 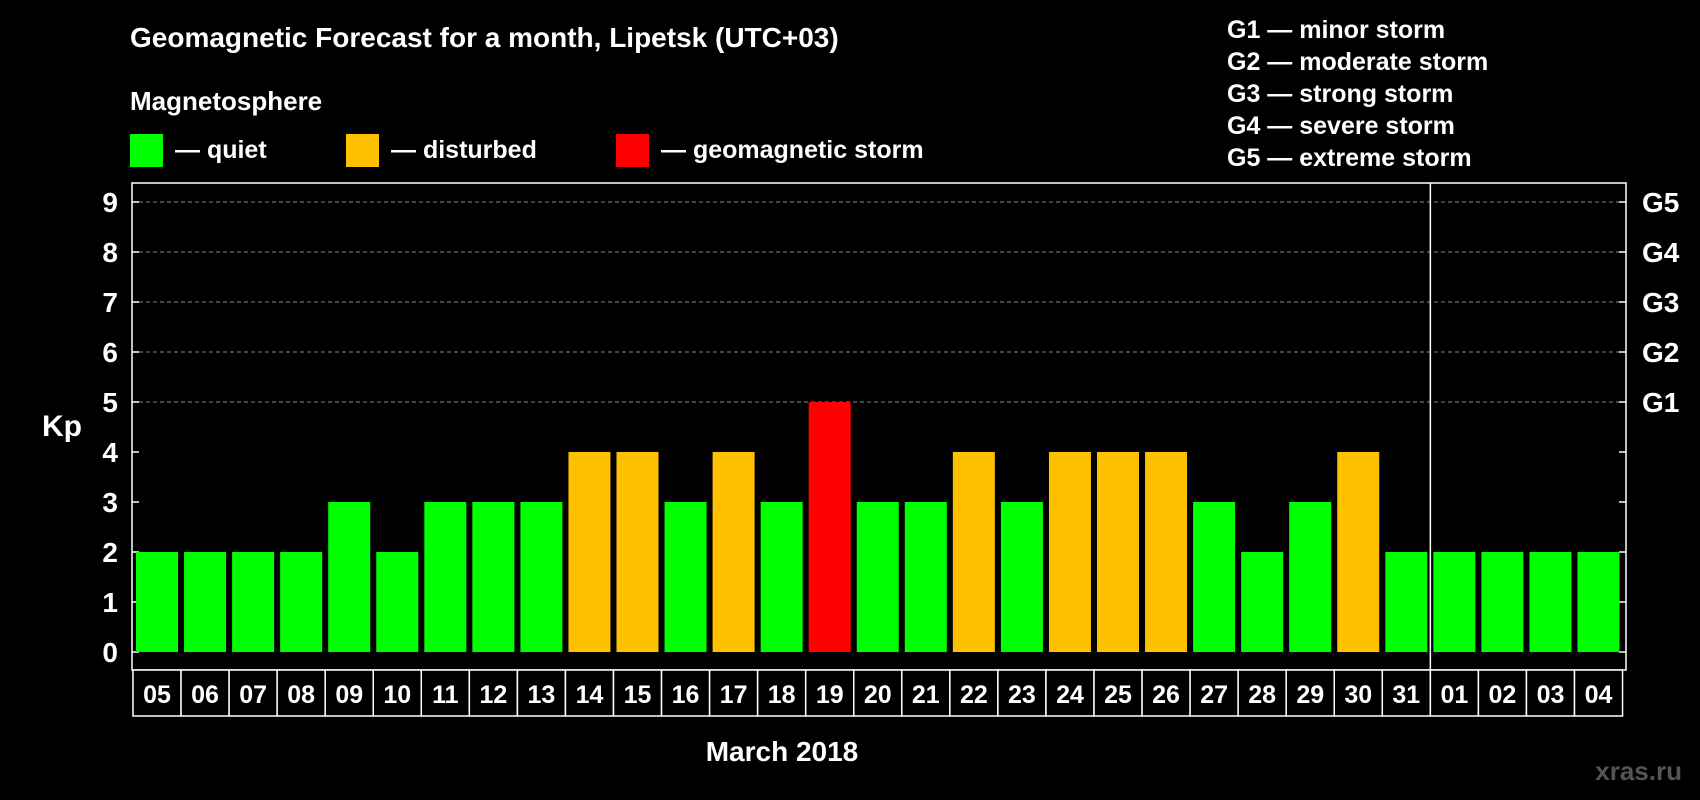 I want to click on x-tick-label: 15, so click(x=638, y=695).